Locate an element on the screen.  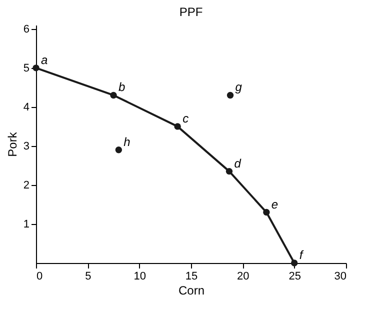
y-tick-label: 4 is located at coordinates (26, 107).